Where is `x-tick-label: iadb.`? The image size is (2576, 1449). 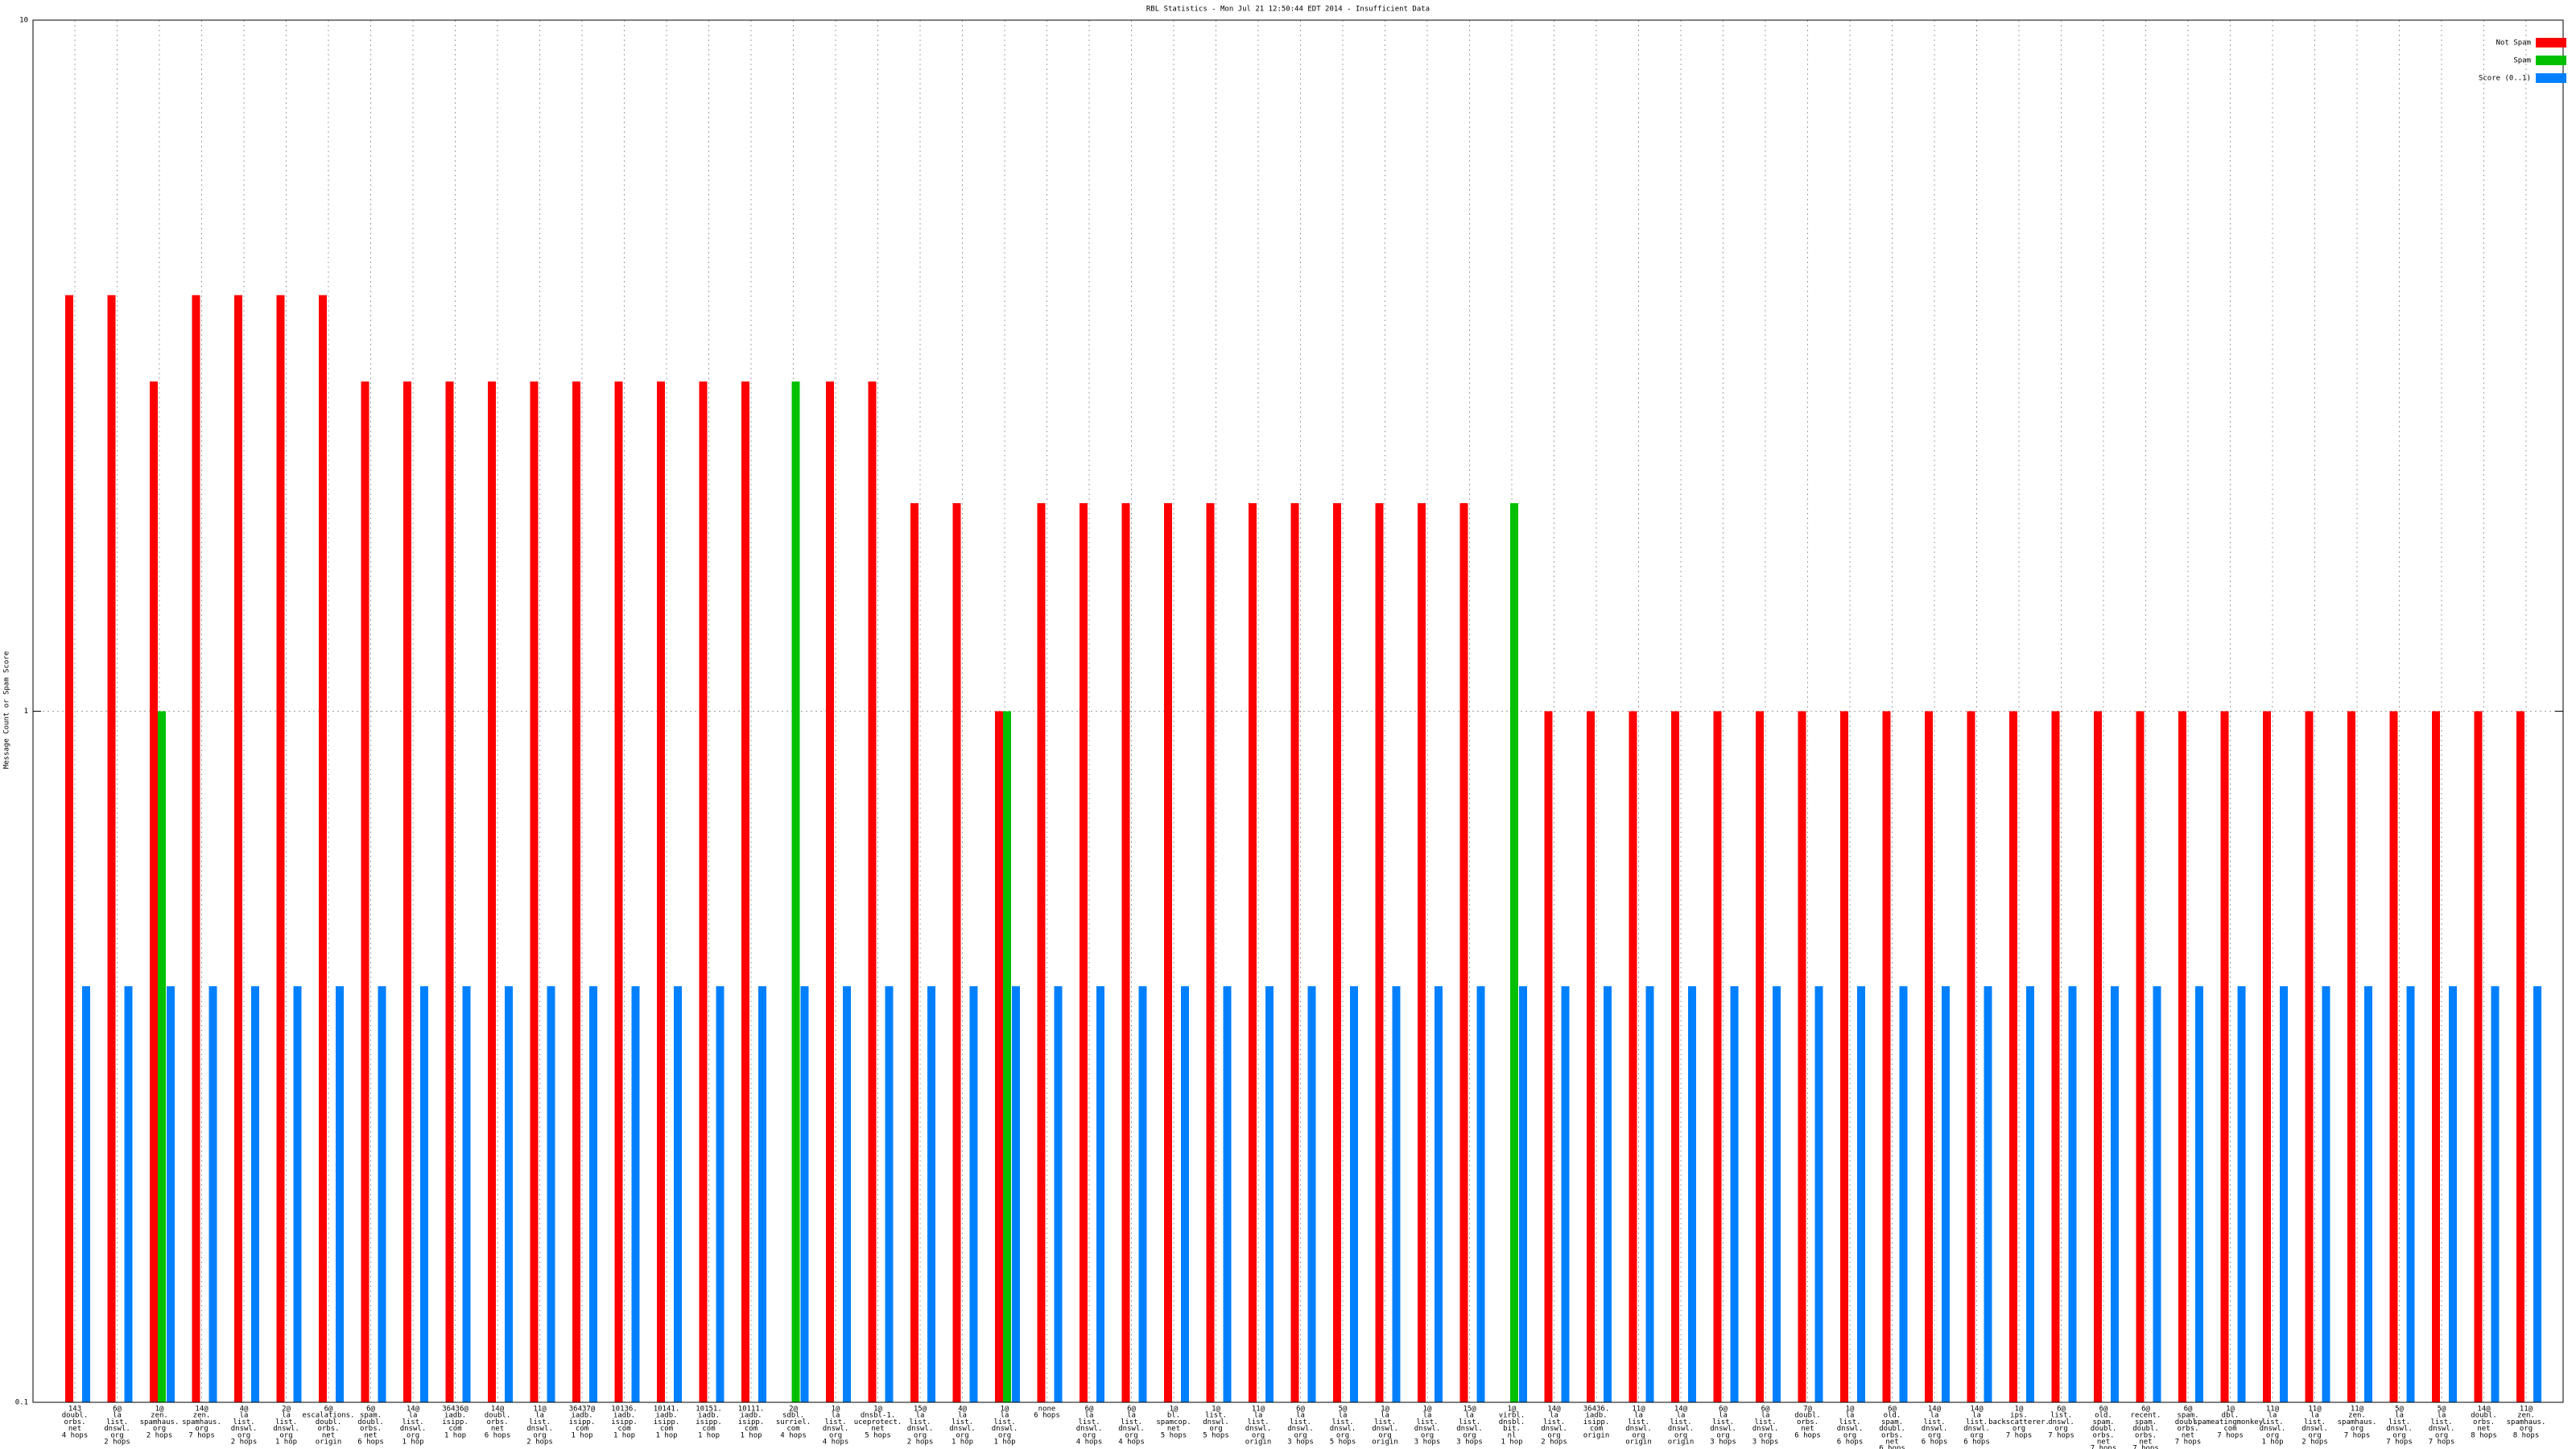
x-tick-label: iadb. is located at coordinates (581, 1416).